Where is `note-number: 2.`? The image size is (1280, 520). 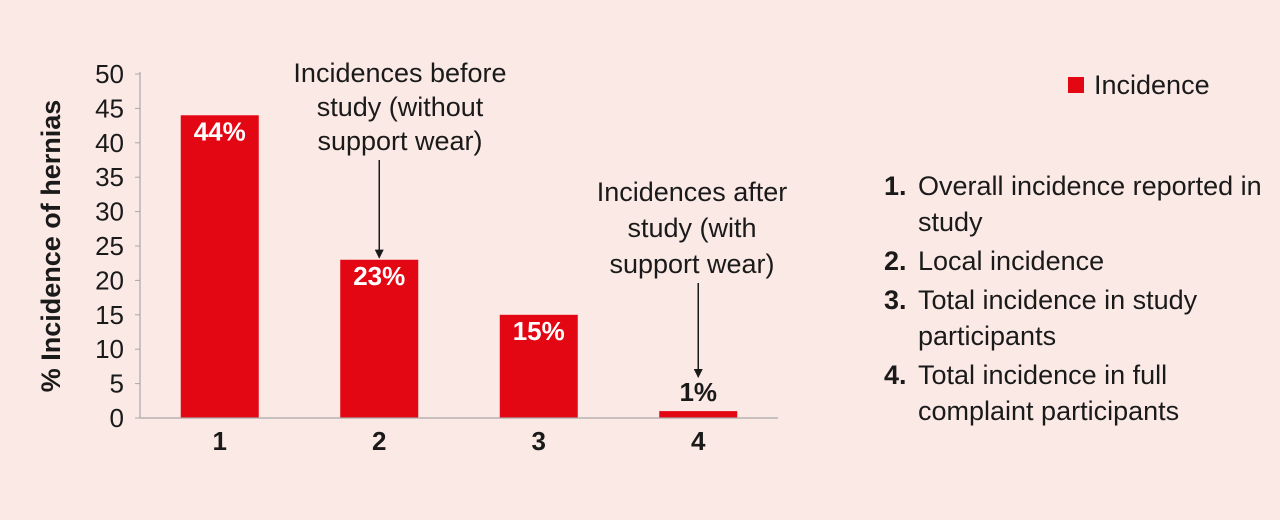 note-number: 2. is located at coordinates (895, 261).